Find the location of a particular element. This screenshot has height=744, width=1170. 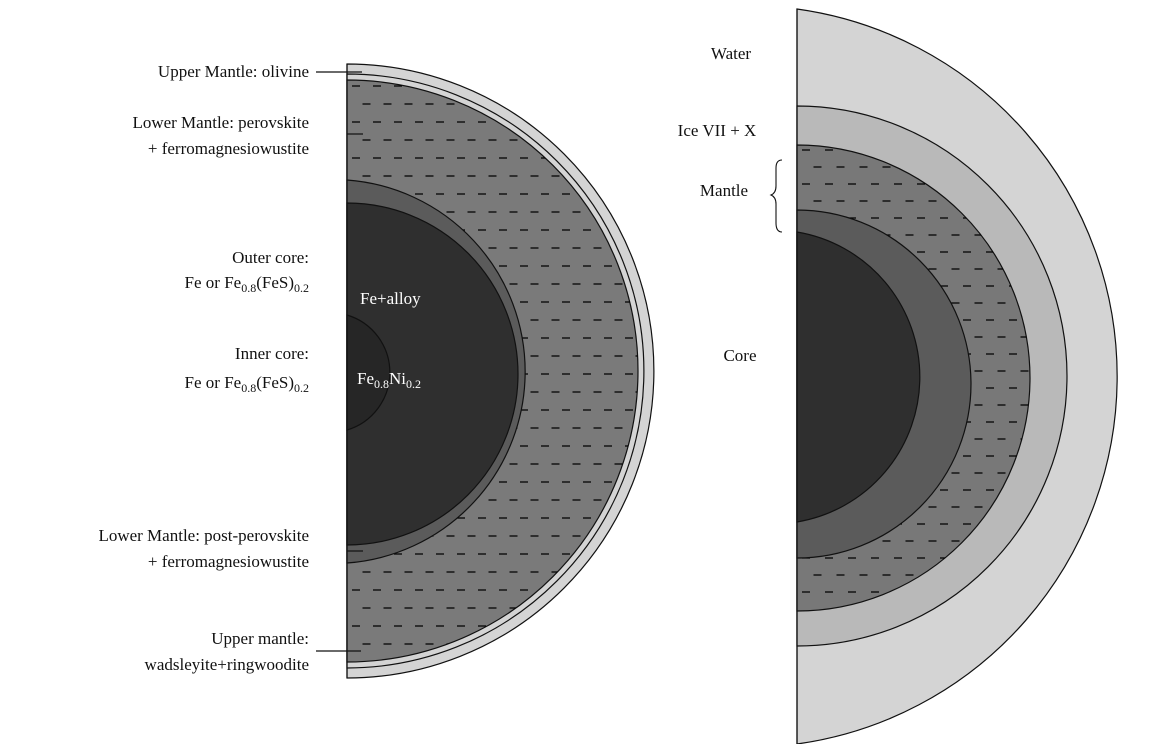

label-ice: Ice VII + X is located at coordinates (717, 130).